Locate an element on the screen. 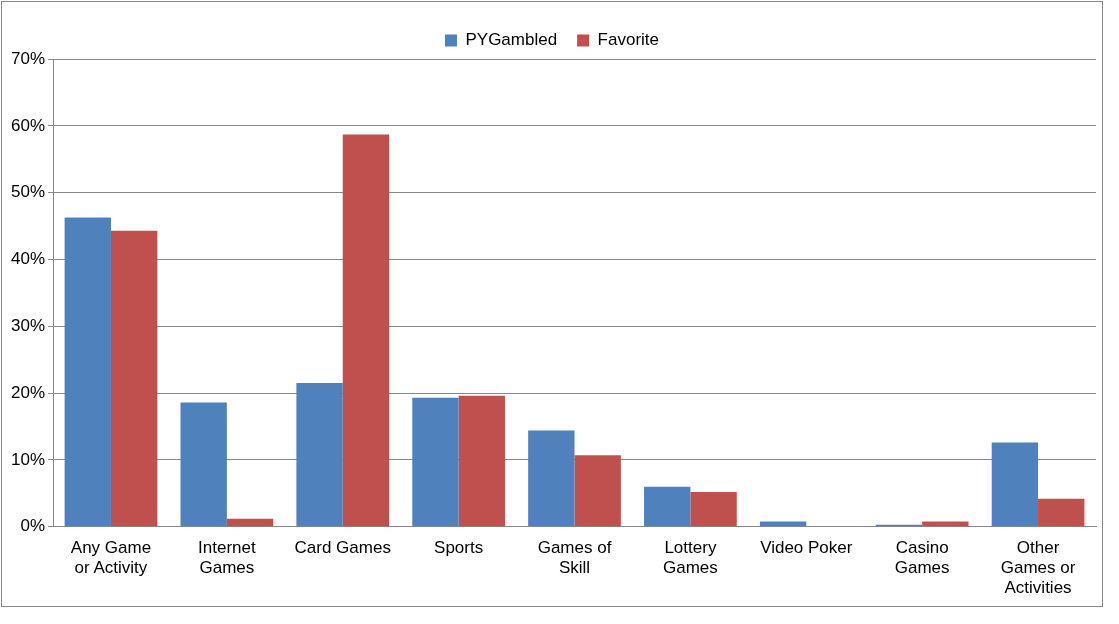  x-tick-label: Games of Skill is located at coordinates (574, 557).